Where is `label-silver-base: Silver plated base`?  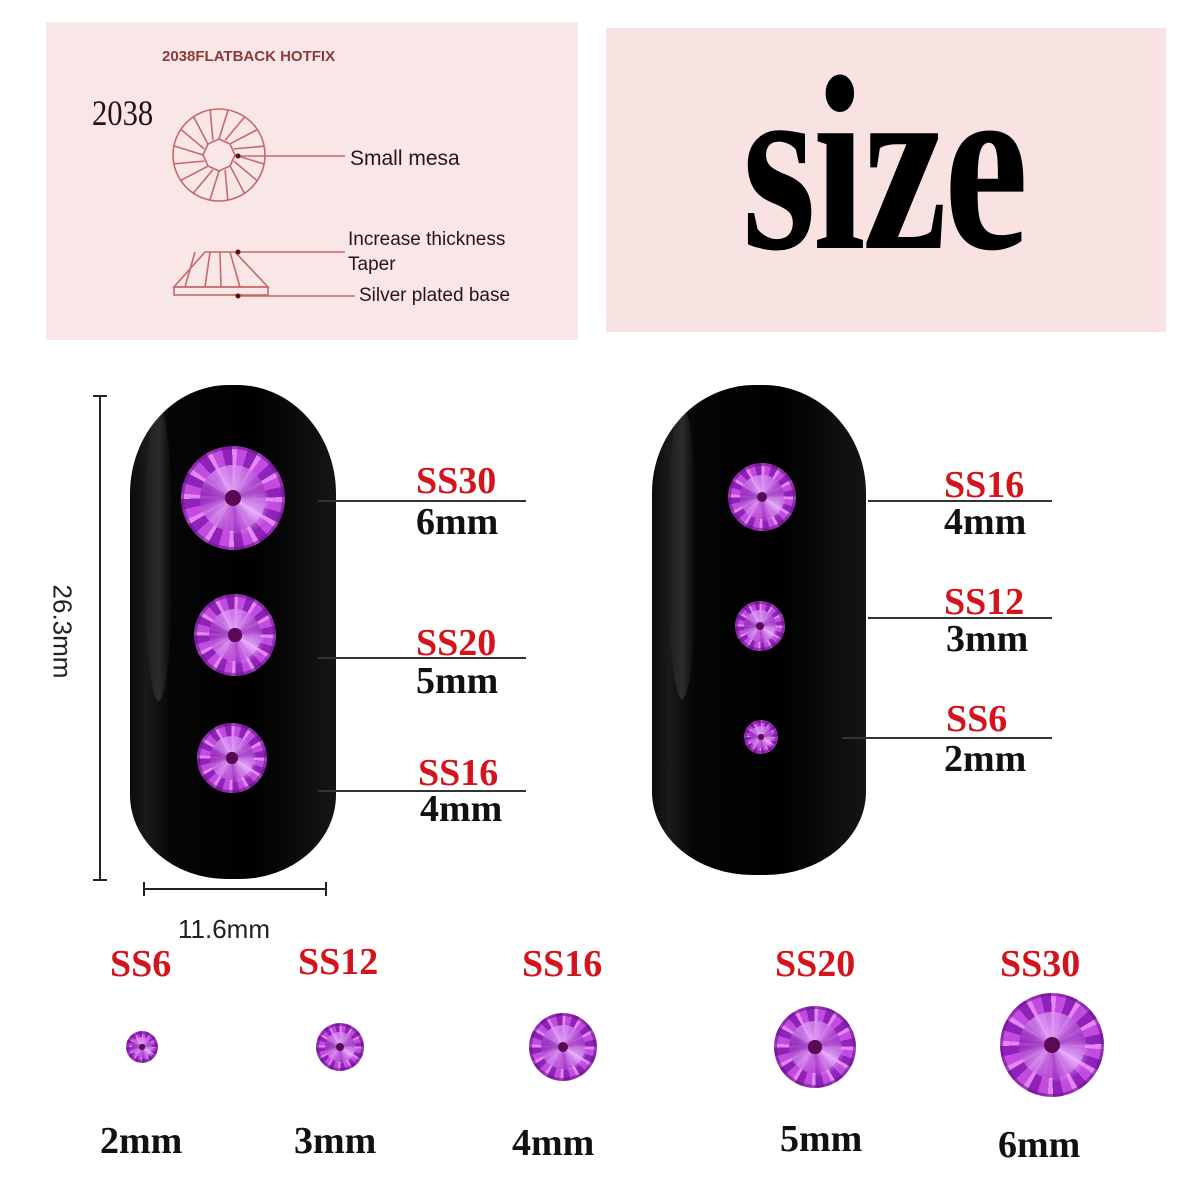
label-silver-base: Silver plated base is located at coordinates (435, 295).